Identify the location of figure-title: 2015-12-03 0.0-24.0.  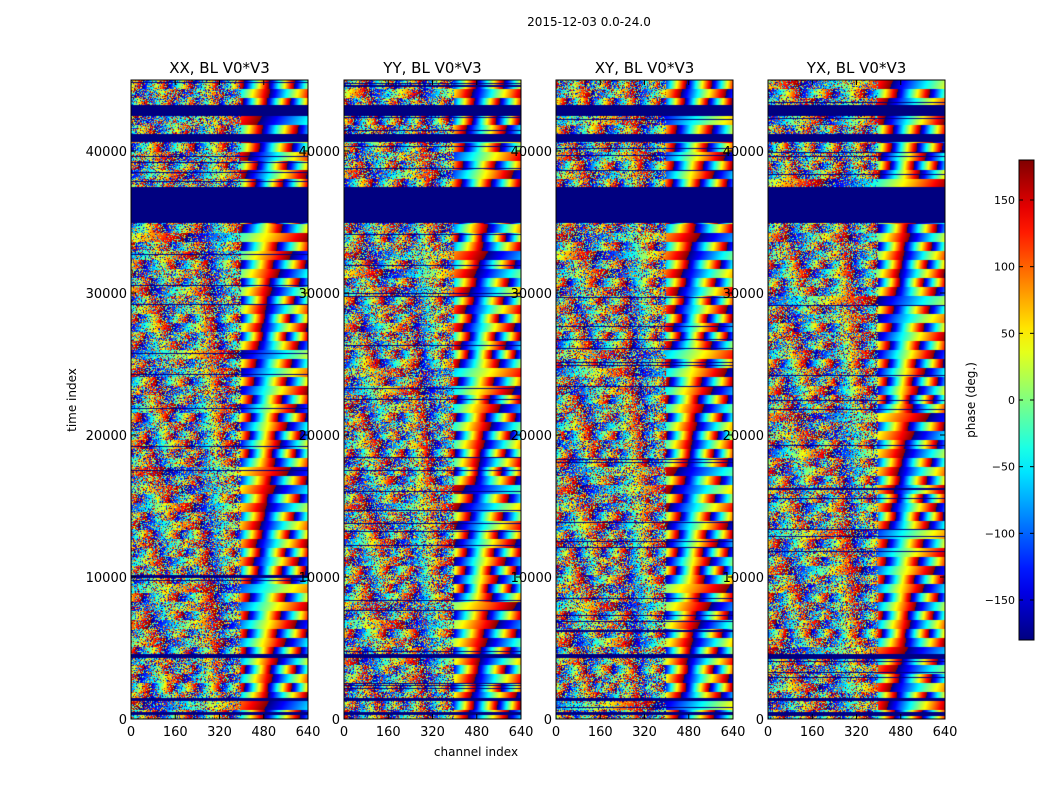
(589, 22).